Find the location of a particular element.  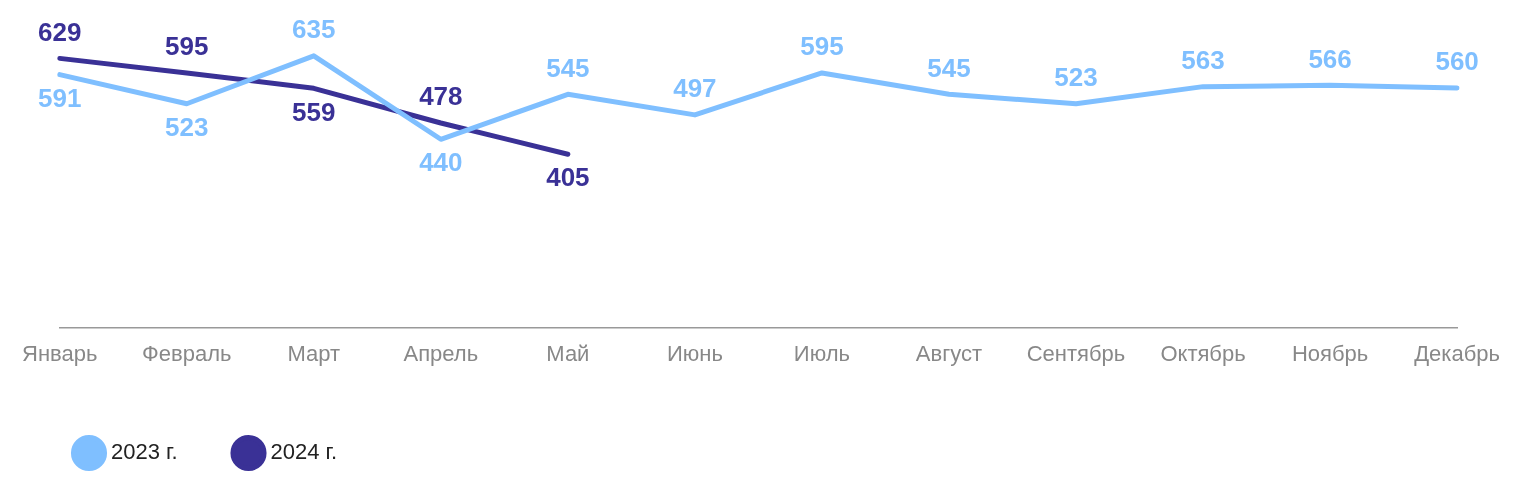

x-tick-label: Июль is located at coordinates (821, 353).